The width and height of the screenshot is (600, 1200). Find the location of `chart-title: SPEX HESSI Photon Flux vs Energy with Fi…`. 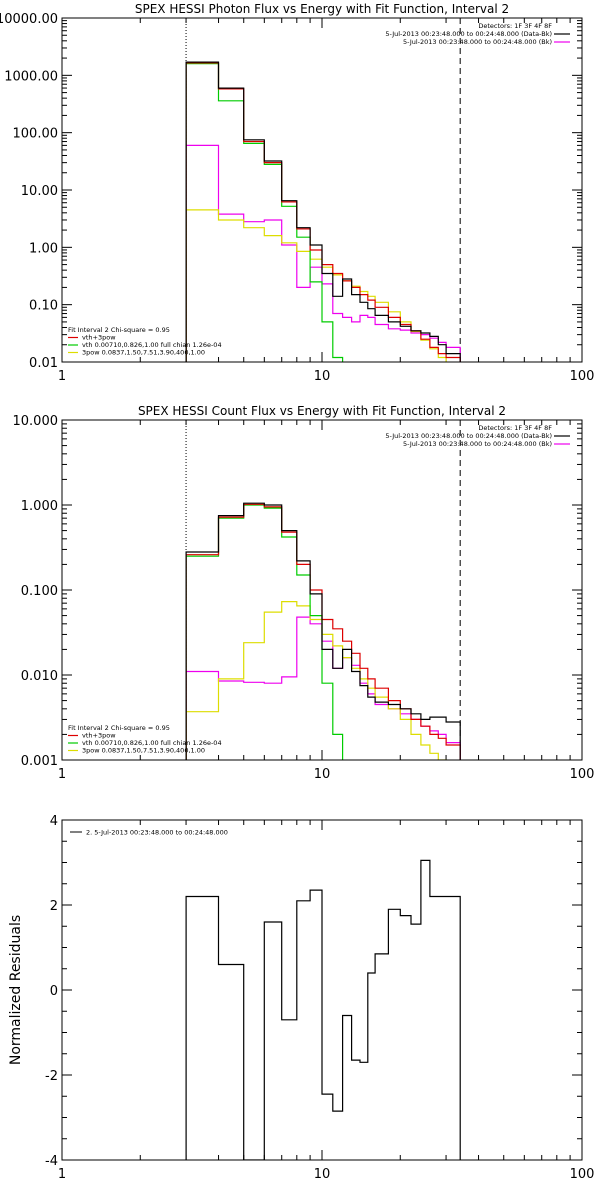

chart-title: SPEX HESSI Photon Flux vs Energy with Fi… is located at coordinates (322, 9).